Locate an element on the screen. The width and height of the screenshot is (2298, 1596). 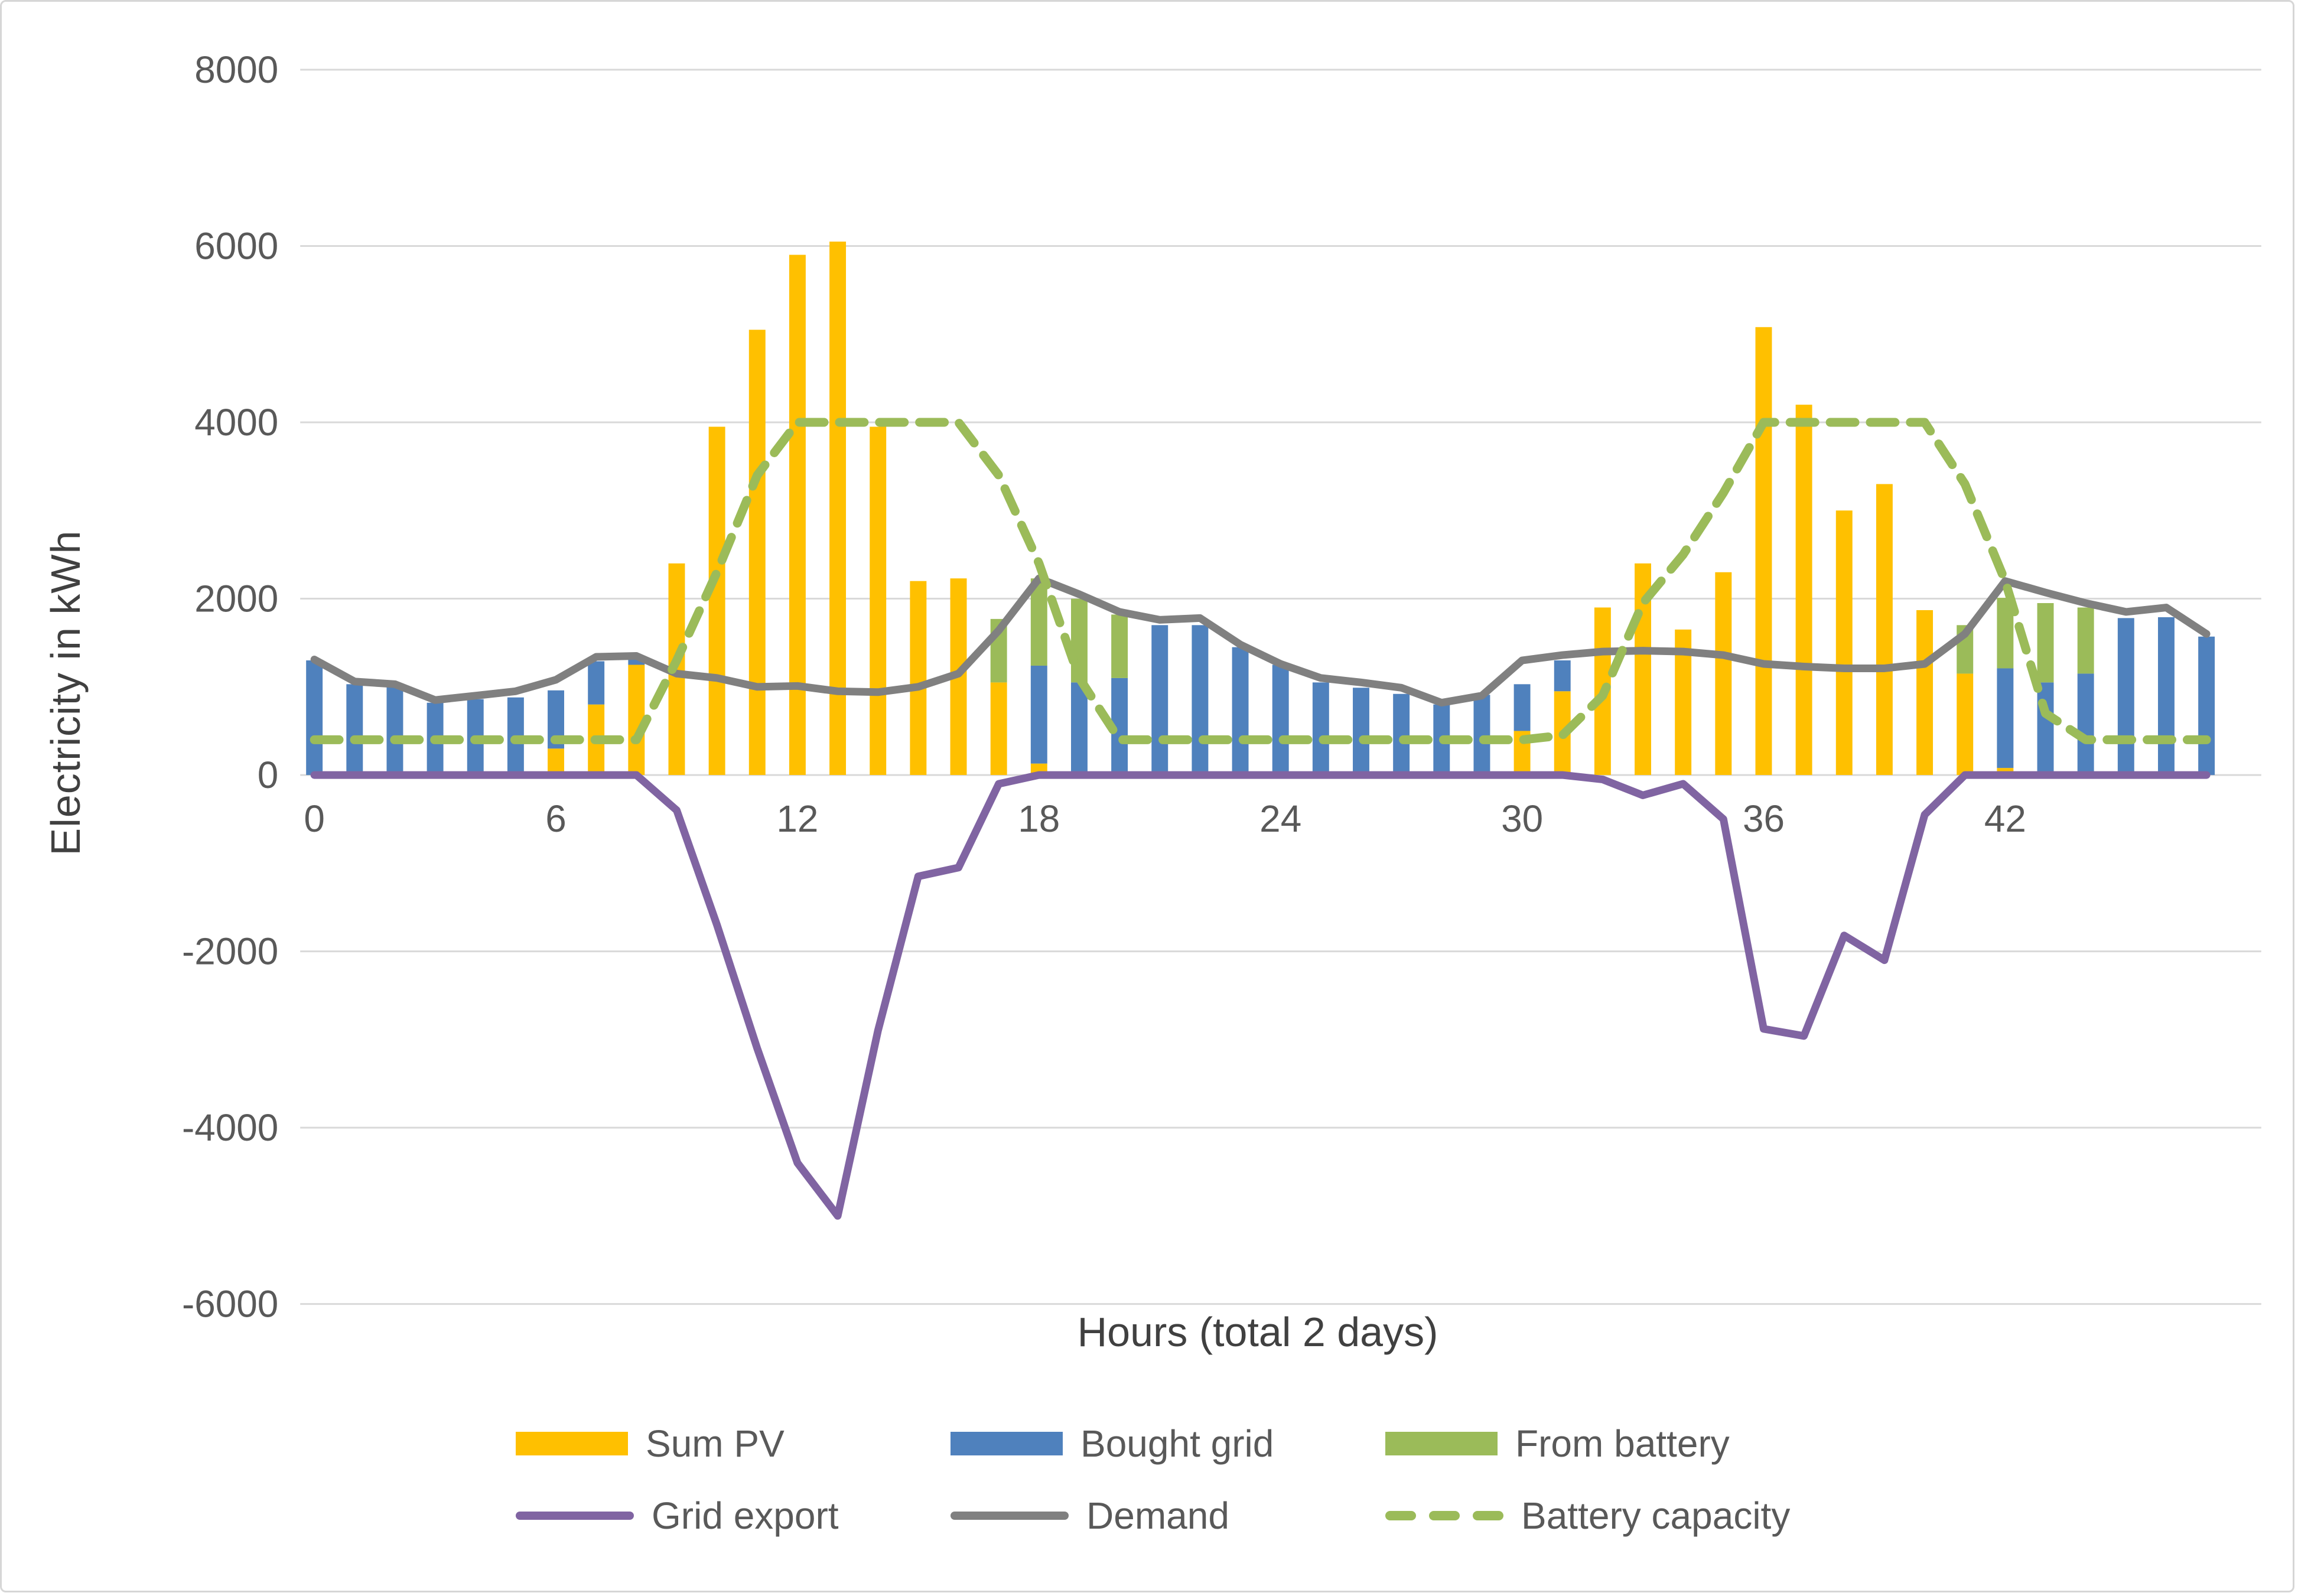
x-tick-label: 6 is located at coordinates (556, 818).